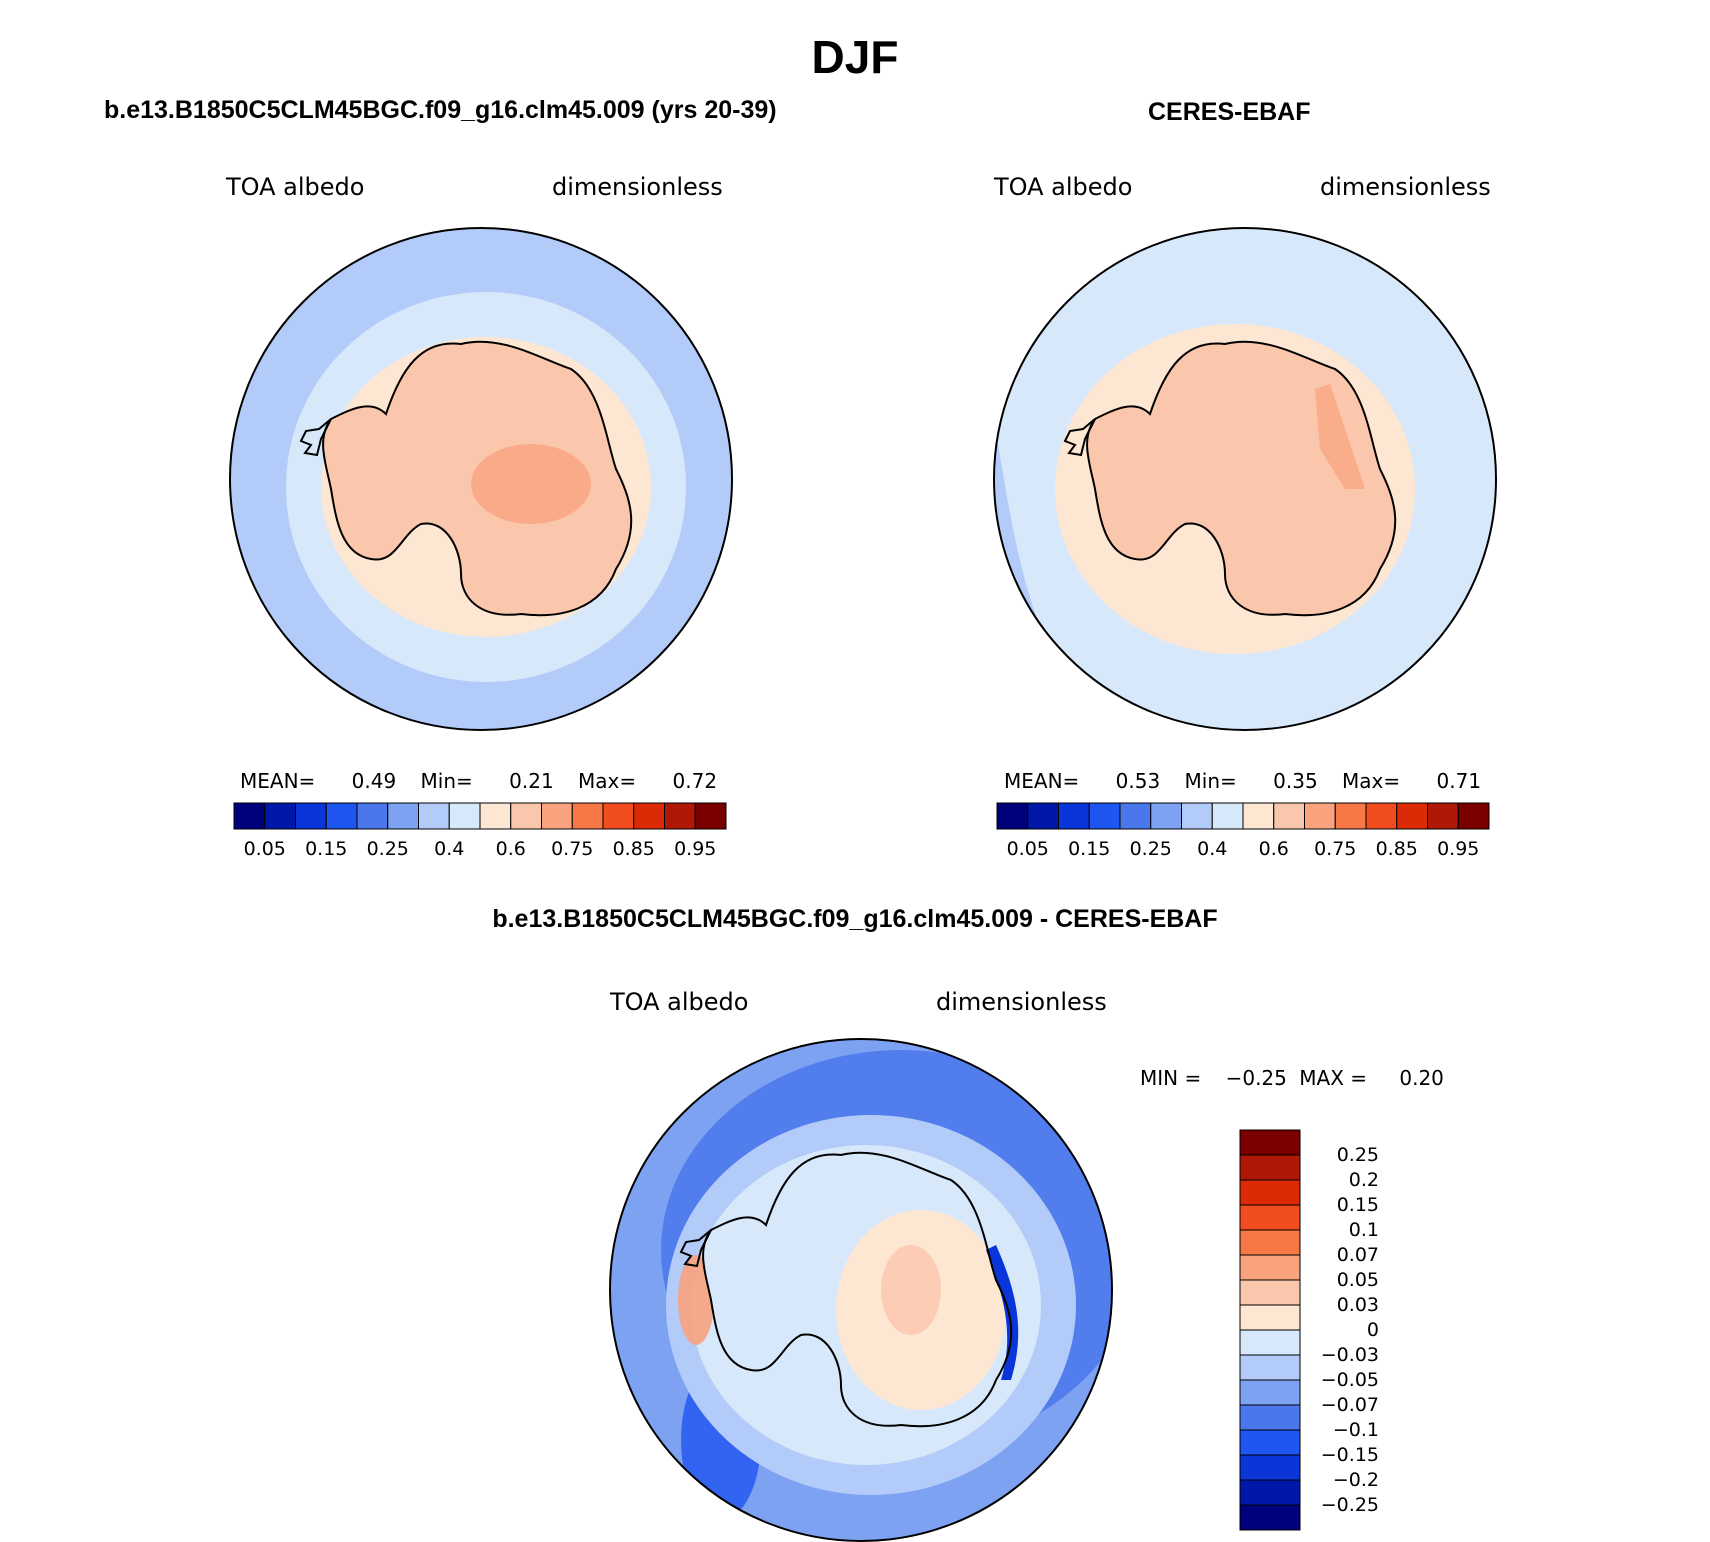 Image resolution: width=1710 pixels, height=1542 pixels. What do you see at coordinates (295, 187) in the screenshot?
I see `model-variable-label: TOA albedo` at bounding box center [295, 187].